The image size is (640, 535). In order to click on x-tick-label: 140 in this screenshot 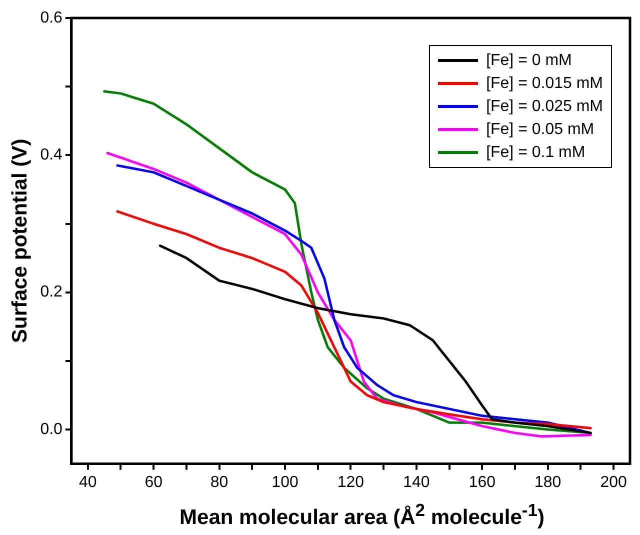, I will do `click(416, 482)`.